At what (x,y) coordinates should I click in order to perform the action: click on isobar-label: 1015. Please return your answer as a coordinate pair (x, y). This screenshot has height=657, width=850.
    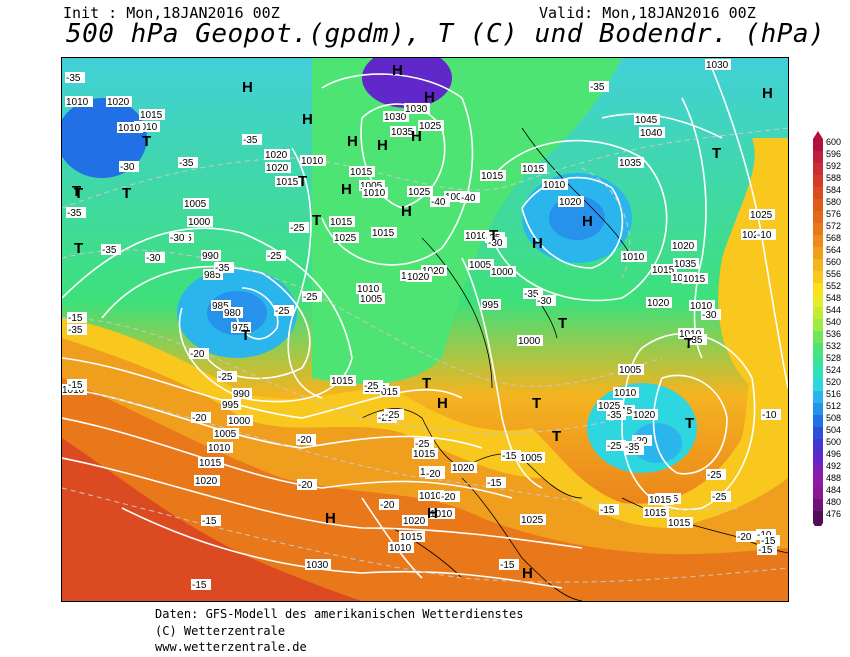
    Looking at the image, I should click on (341, 222).